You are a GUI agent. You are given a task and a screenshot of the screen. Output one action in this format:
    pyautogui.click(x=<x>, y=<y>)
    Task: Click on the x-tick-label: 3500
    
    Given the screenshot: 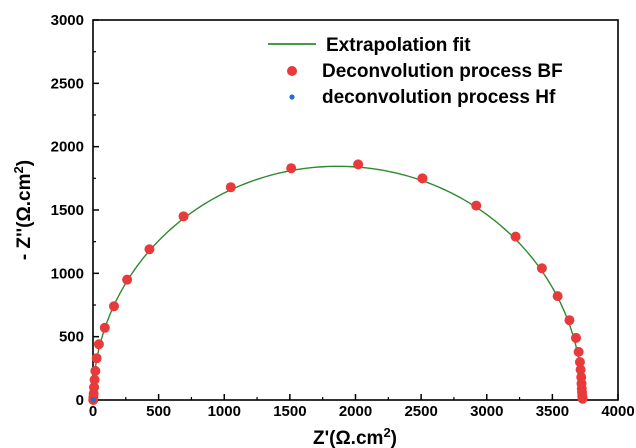 What is the action you would take?
    pyautogui.click(x=552, y=411)
    